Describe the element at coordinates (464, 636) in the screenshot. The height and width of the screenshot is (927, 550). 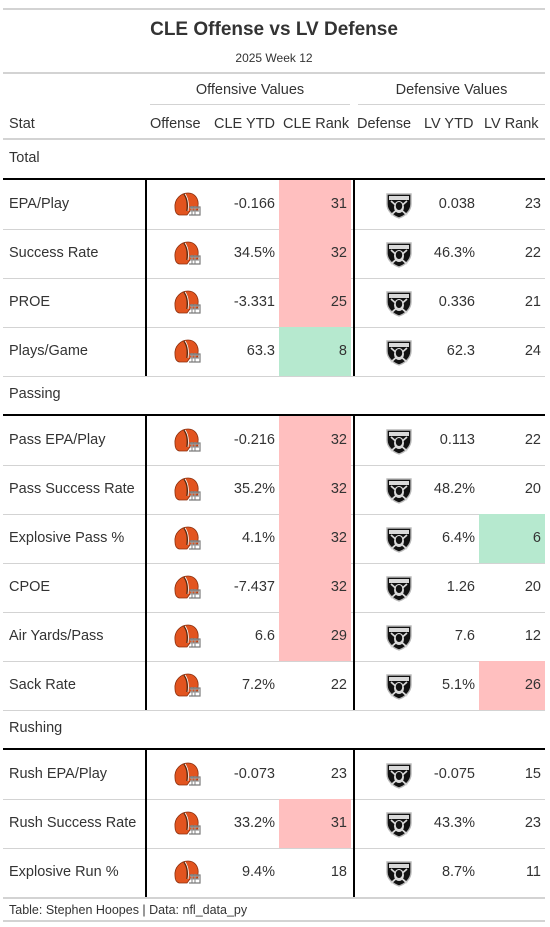
I see `lv-ytd-value: 7.6` at that location.